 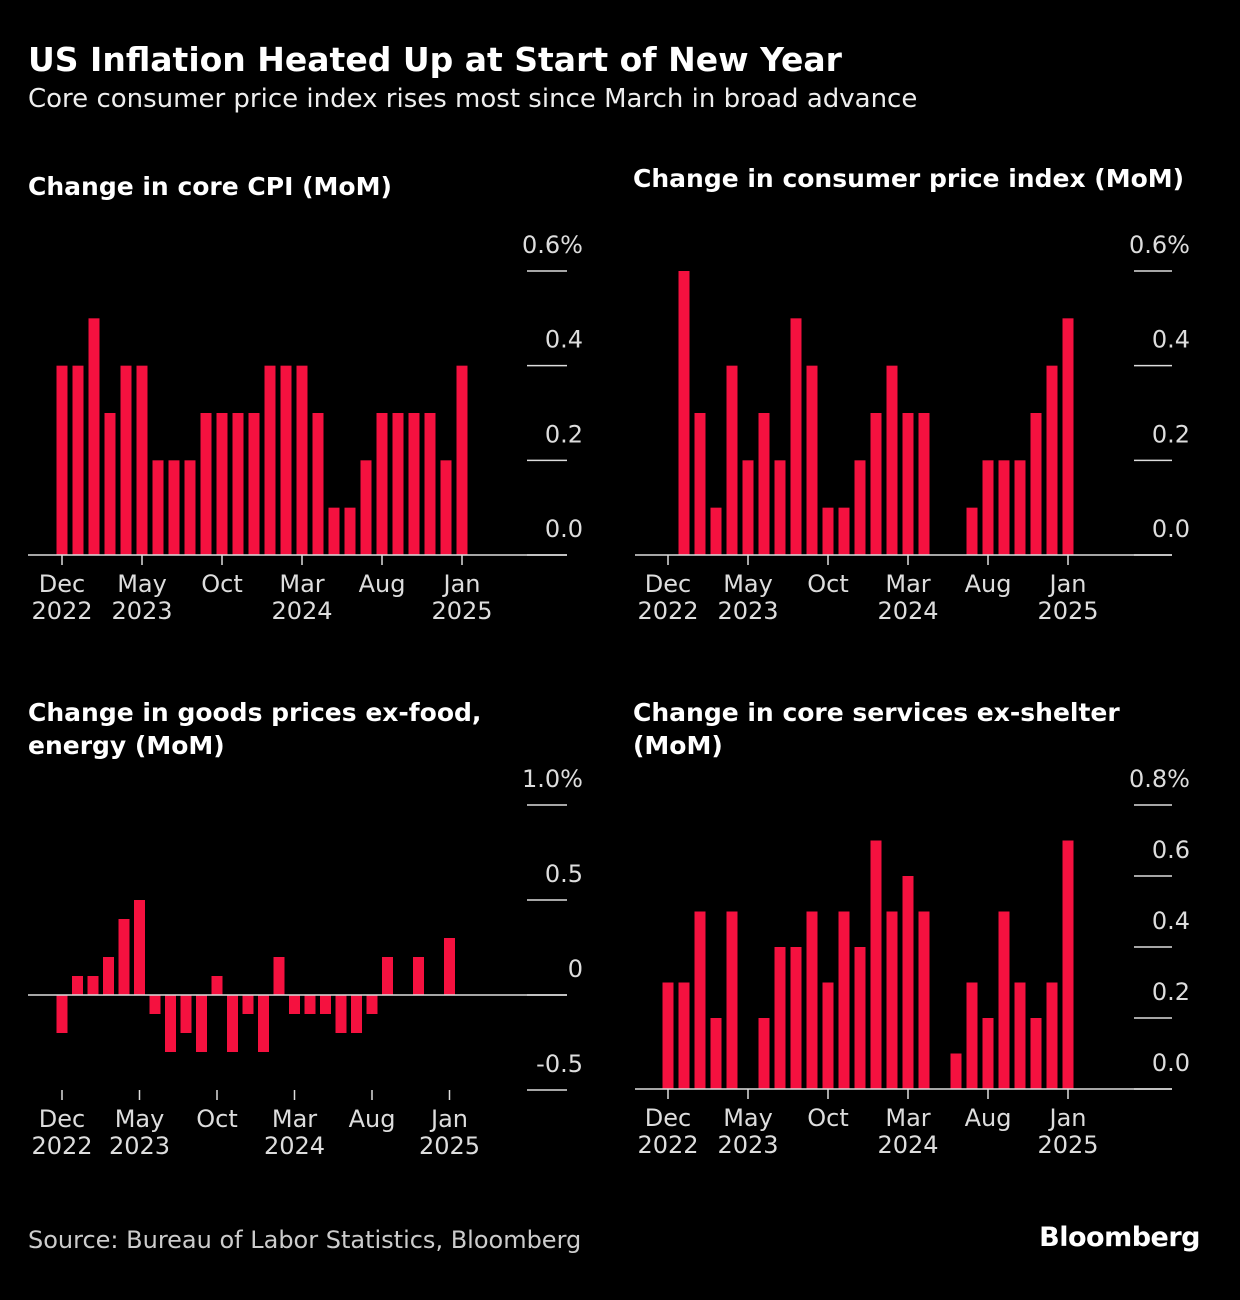 I want to click on y-tick-label: 0.8%, so click(x=1159, y=779).